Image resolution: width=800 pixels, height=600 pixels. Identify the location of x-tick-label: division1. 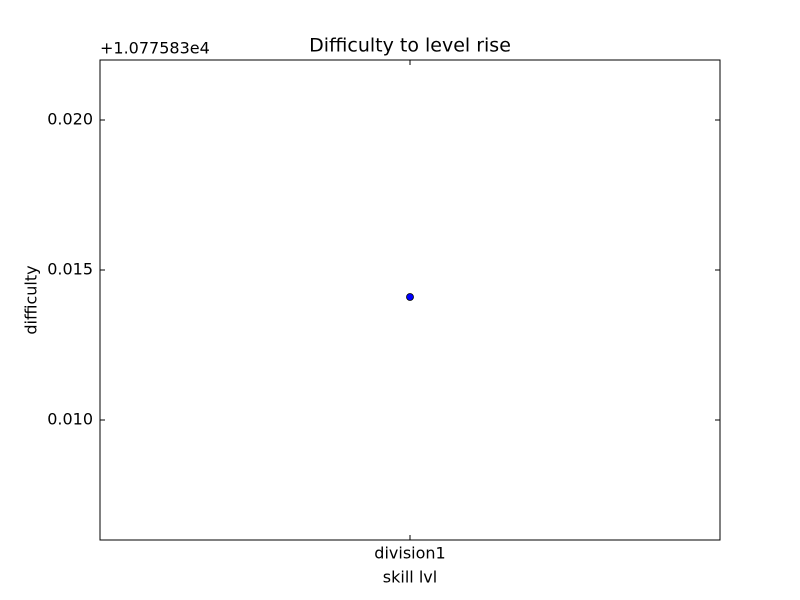
(409, 553).